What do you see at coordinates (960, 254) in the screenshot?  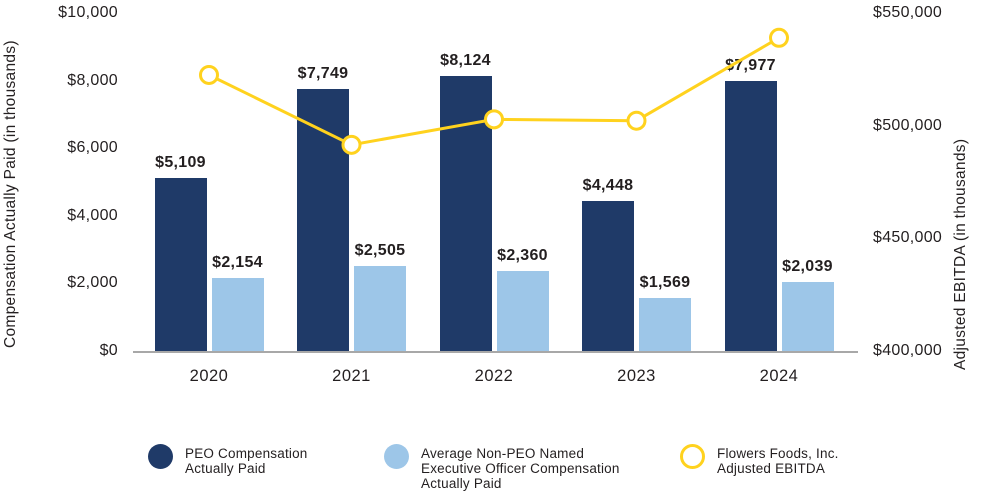 I see `right-axis-title: Adjusted EBITDA (in thousands)` at bounding box center [960, 254].